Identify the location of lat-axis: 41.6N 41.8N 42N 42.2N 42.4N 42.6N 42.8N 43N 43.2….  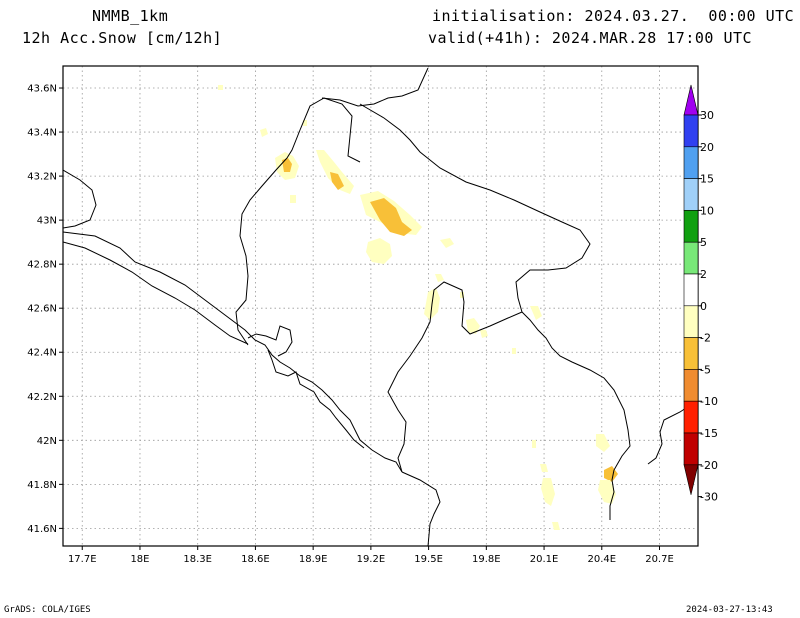
(45, 309).